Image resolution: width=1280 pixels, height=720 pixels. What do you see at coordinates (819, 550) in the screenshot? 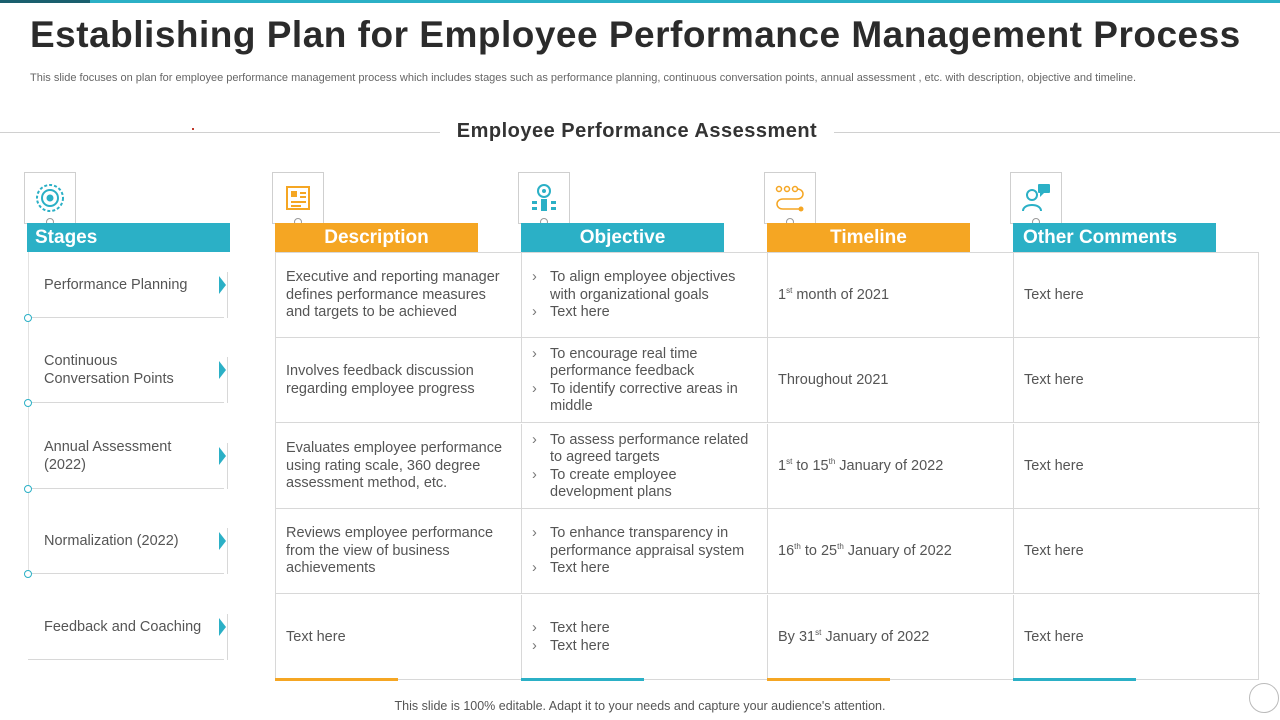
I see `timeline-text: to 25` at bounding box center [819, 550].